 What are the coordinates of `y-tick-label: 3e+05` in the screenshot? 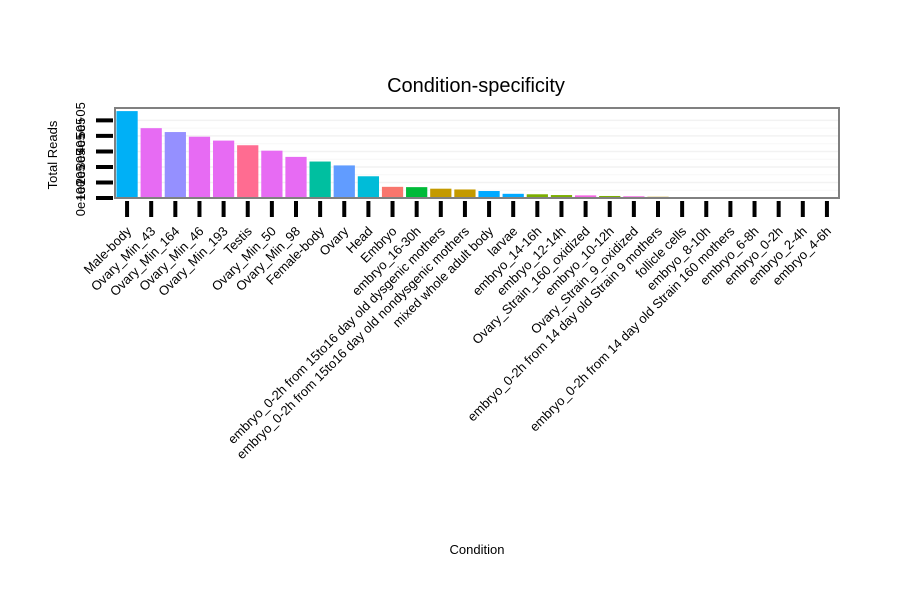 It's located at (80, 151).